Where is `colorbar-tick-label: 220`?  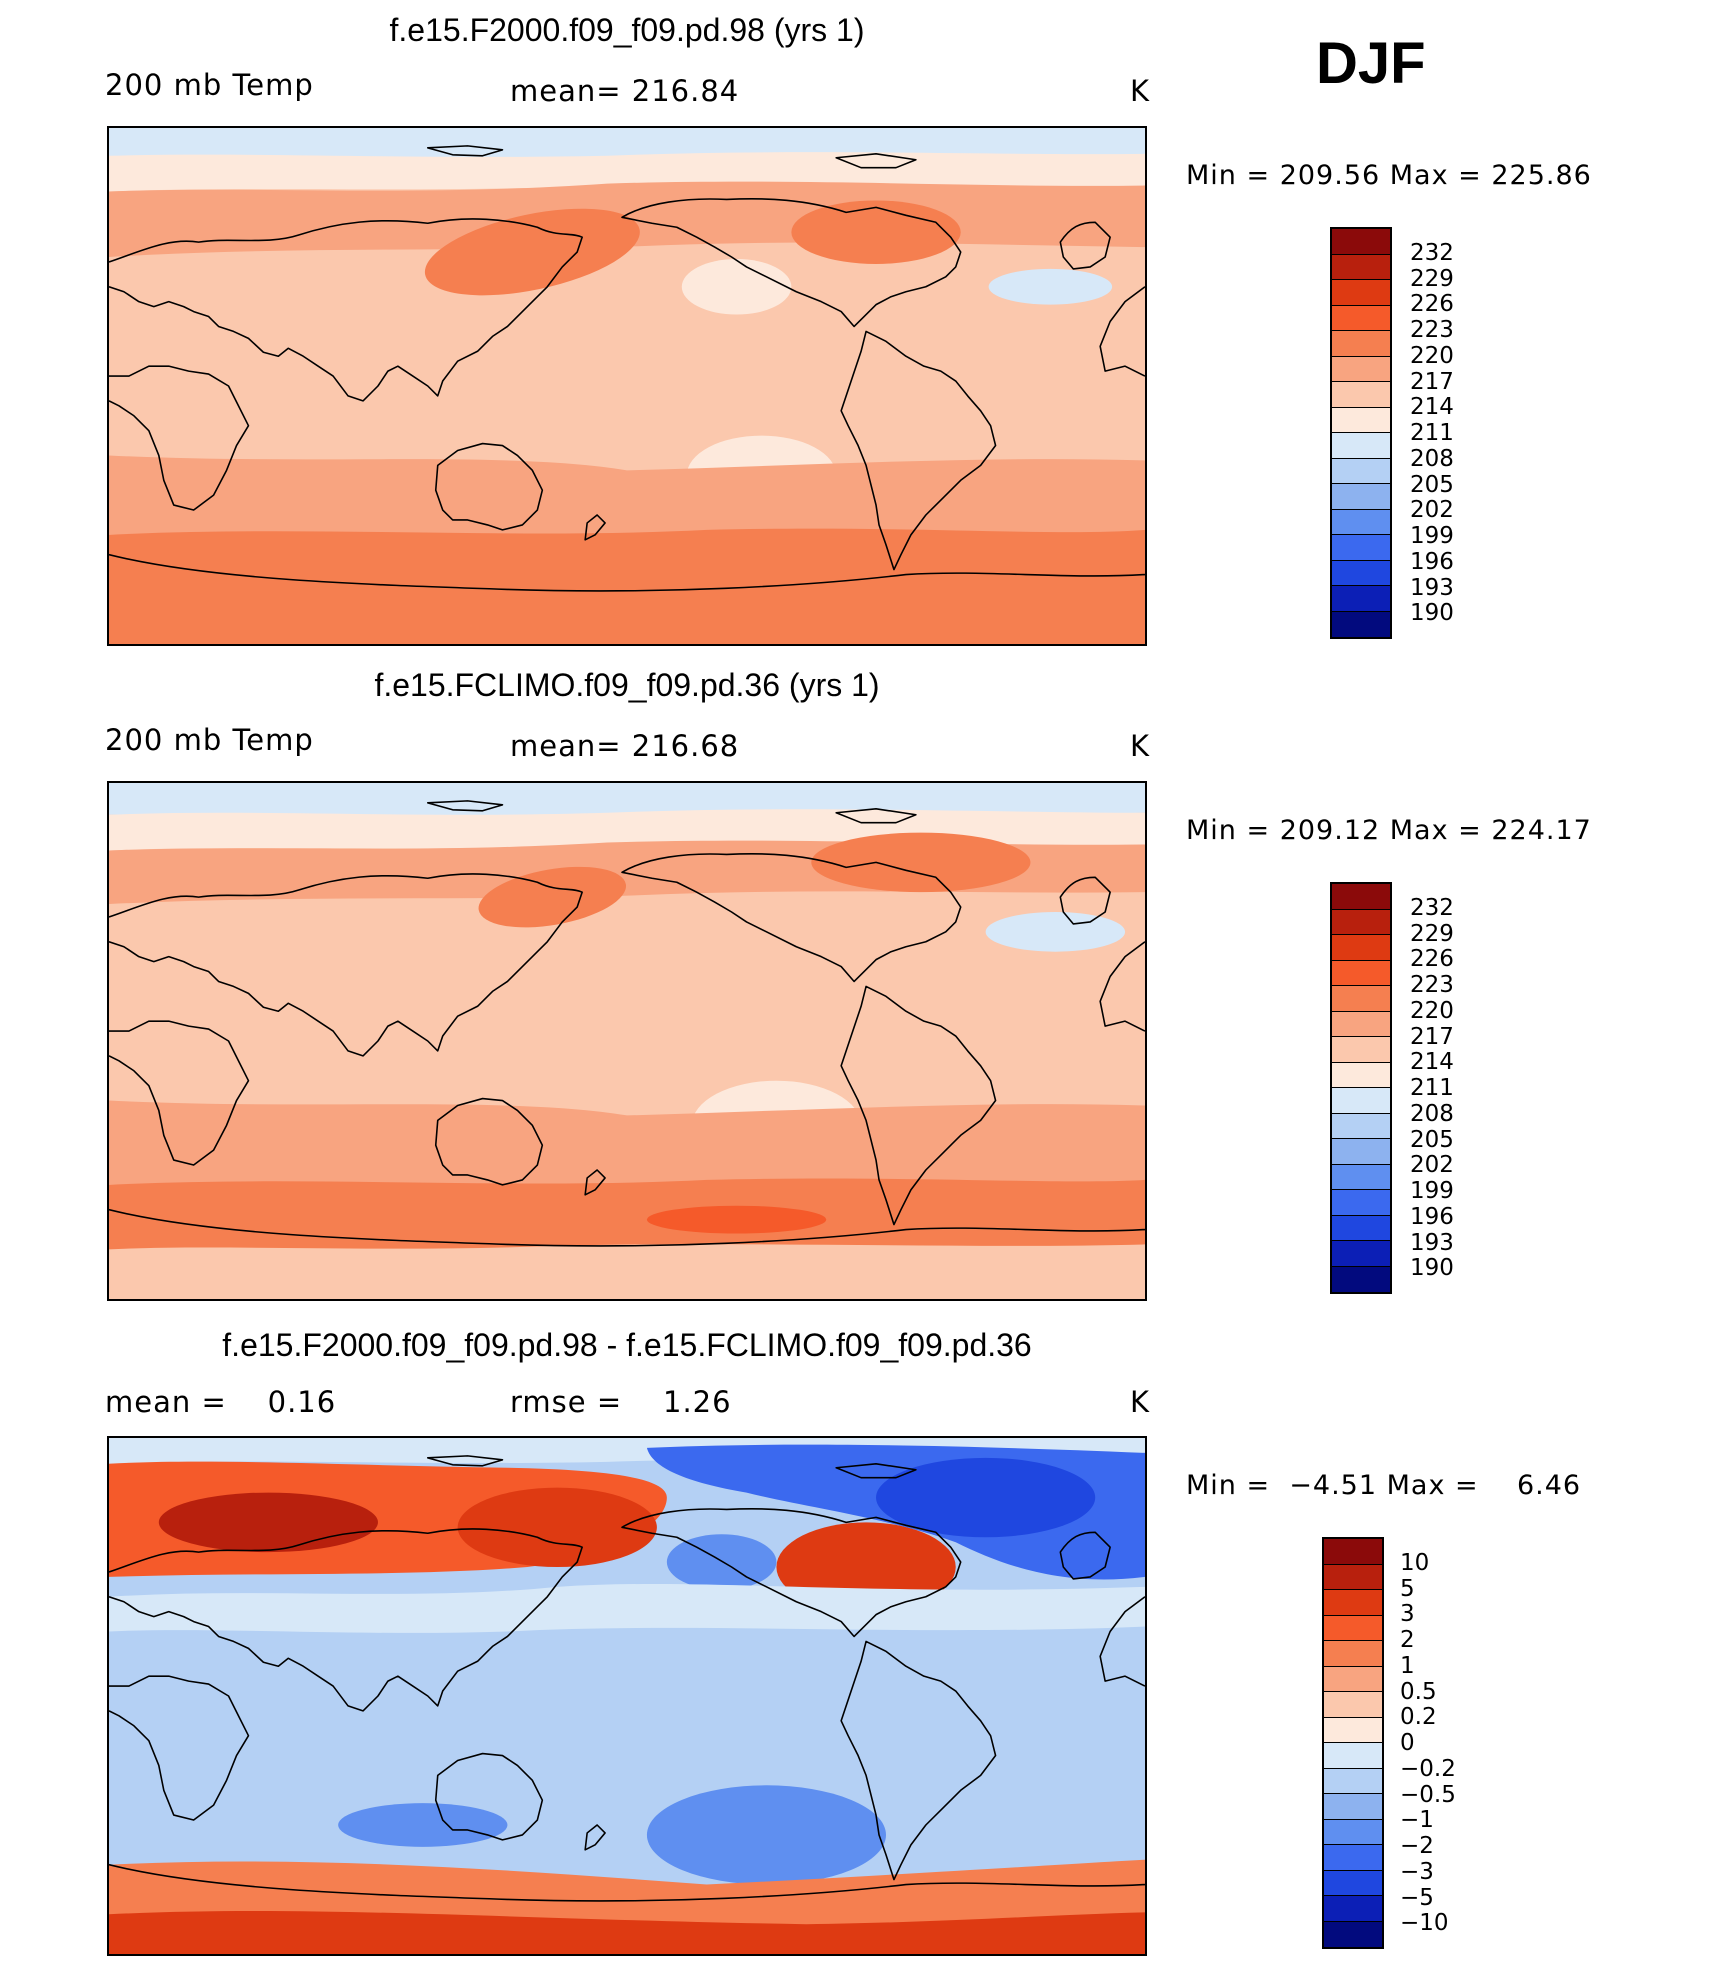 colorbar-tick-label: 220 is located at coordinates (1432, 1010).